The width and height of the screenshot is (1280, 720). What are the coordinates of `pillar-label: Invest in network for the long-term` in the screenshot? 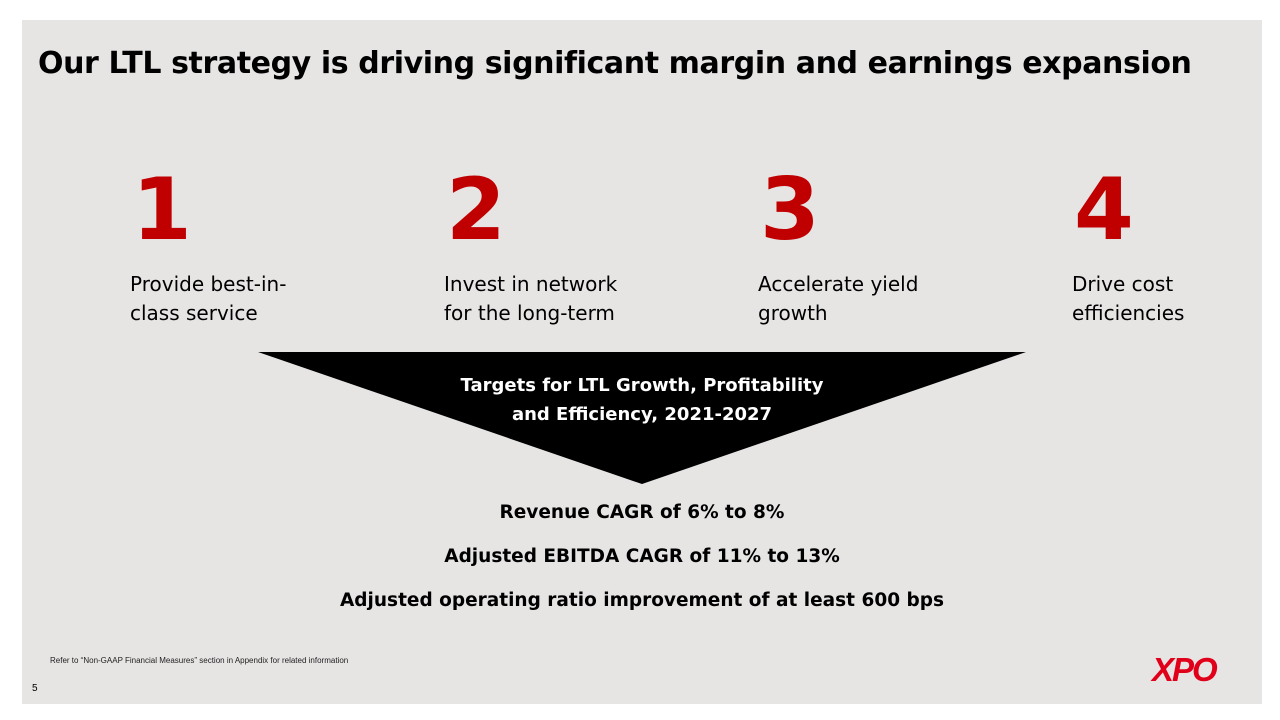 It's located at (531, 298).